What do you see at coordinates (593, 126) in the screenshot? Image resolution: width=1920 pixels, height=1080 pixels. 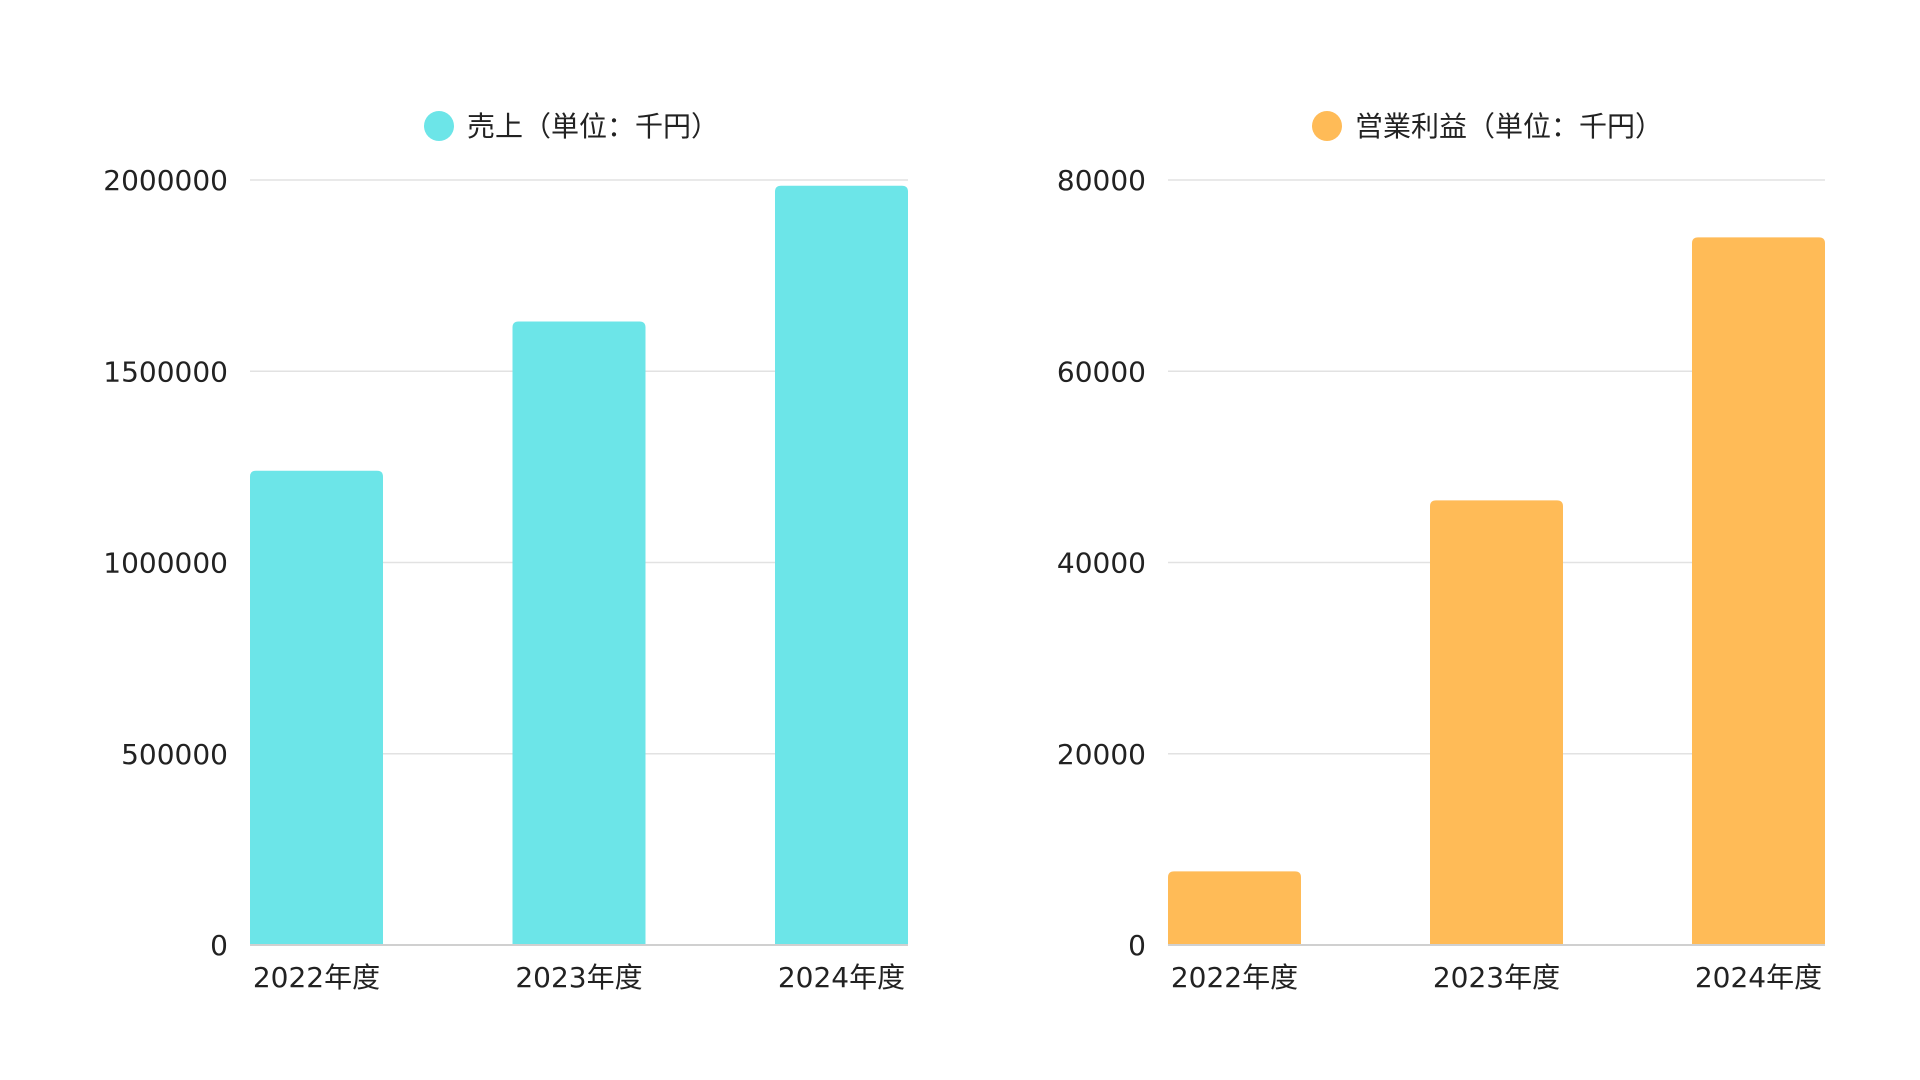 I see `legend-label-sales: 売上（単位：千円）` at bounding box center [593, 126].